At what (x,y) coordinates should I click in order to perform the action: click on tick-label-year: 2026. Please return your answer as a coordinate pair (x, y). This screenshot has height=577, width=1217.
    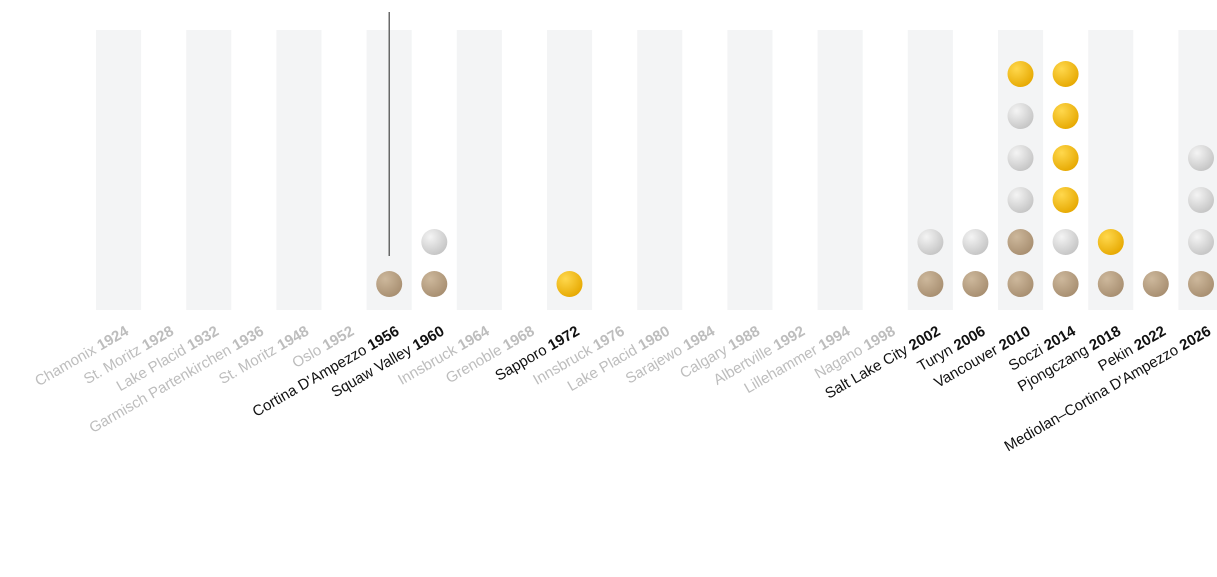
    Looking at the image, I should click on (1195, 338).